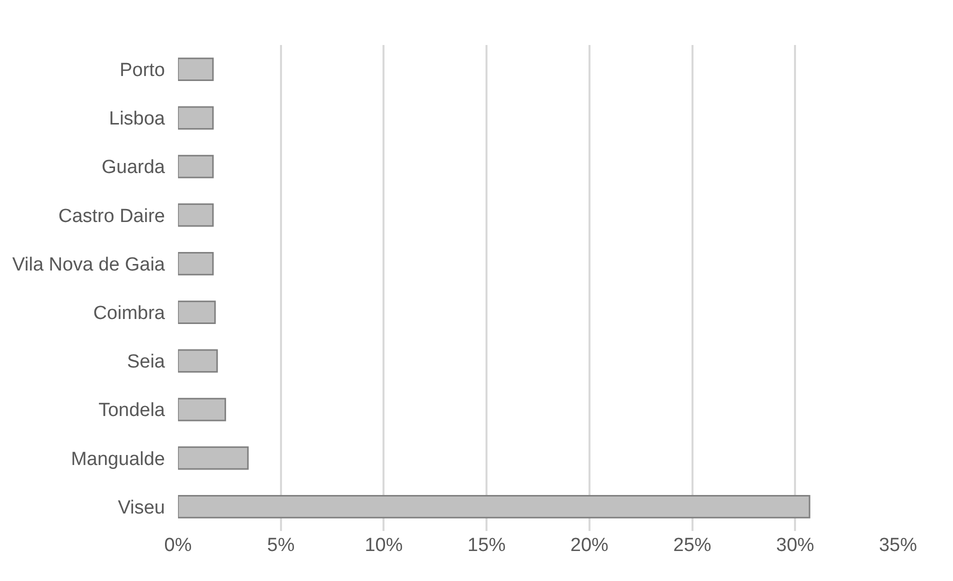 The image size is (953, 581). Describe the element at coordinates (281, 545) in the screenshot. I see `x-tick-label: 5%` at that location.